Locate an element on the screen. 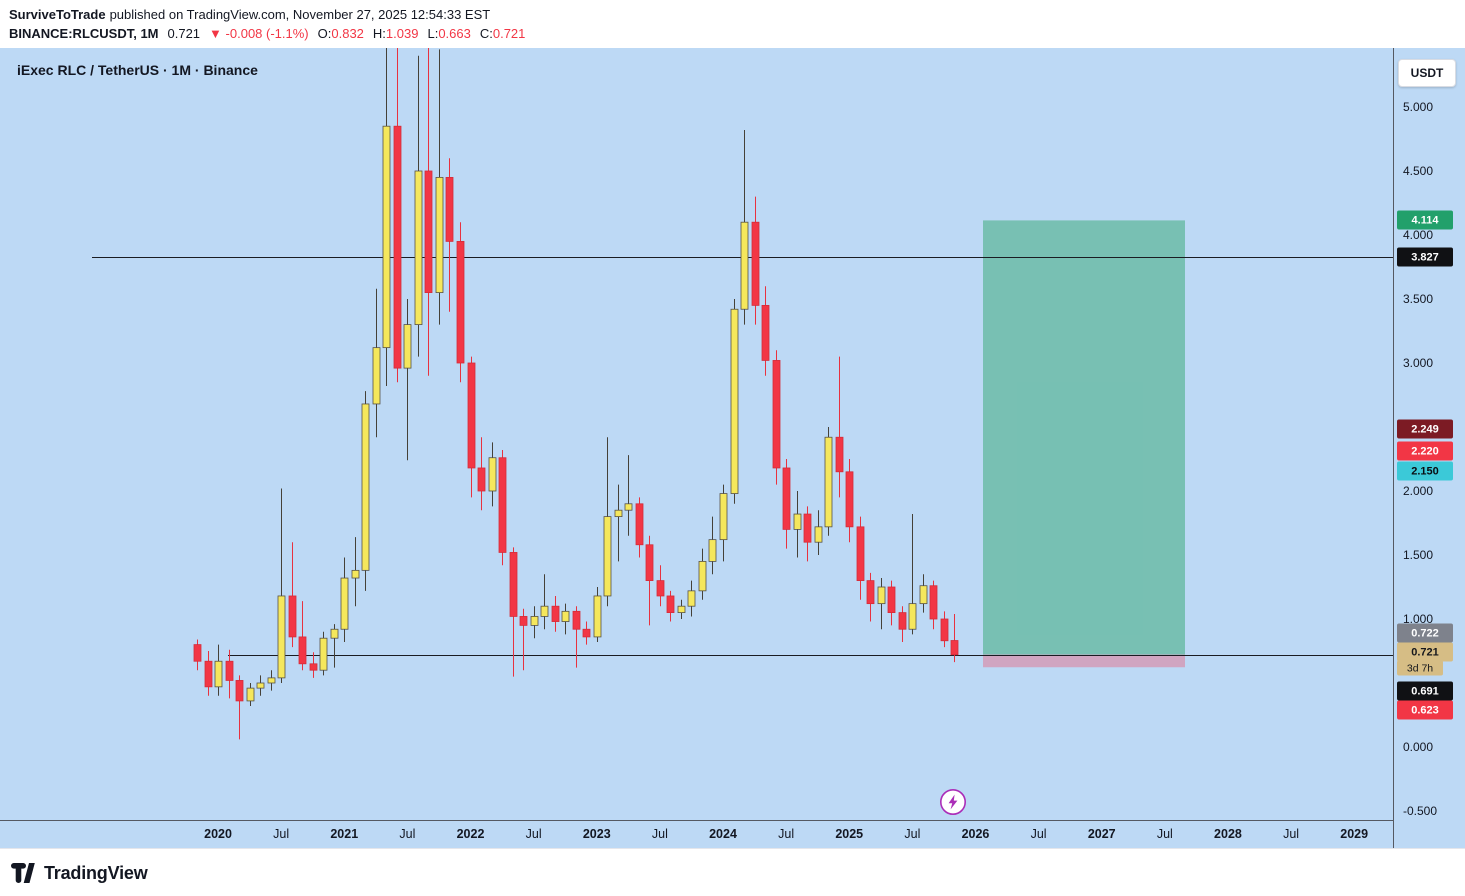 Image resolution: width=1465 pixels, height=896 pixels. footer: TradingView is located at coordinates (732, 872).